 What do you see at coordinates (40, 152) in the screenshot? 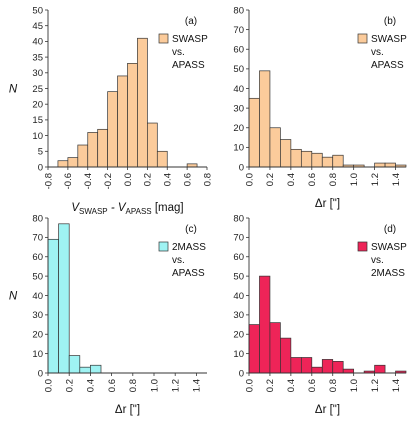
I see `y-tick-label: 5` at bounding box center [40, 152].